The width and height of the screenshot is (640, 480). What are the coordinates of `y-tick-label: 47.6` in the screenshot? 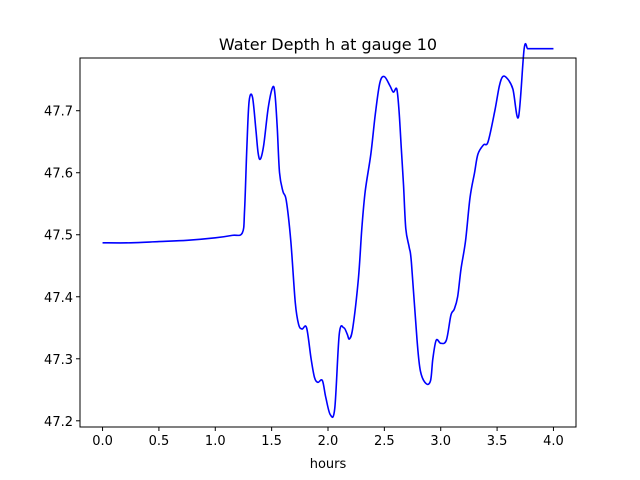 It's located at (58, 174).